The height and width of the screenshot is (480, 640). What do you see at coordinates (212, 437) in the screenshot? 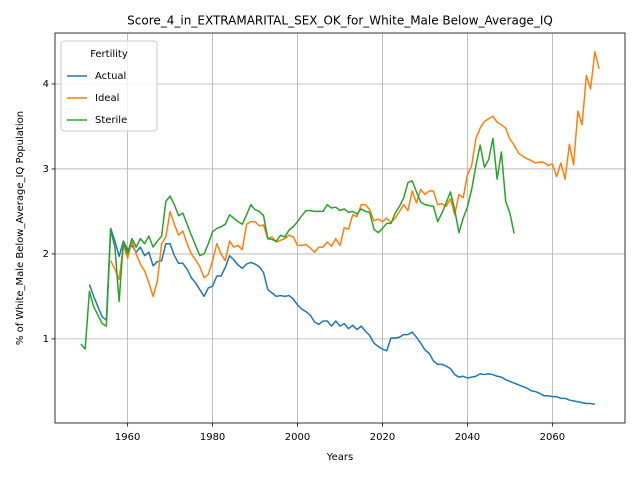
I see `x-tick-label: 1980` at bounding box center [212, 437].